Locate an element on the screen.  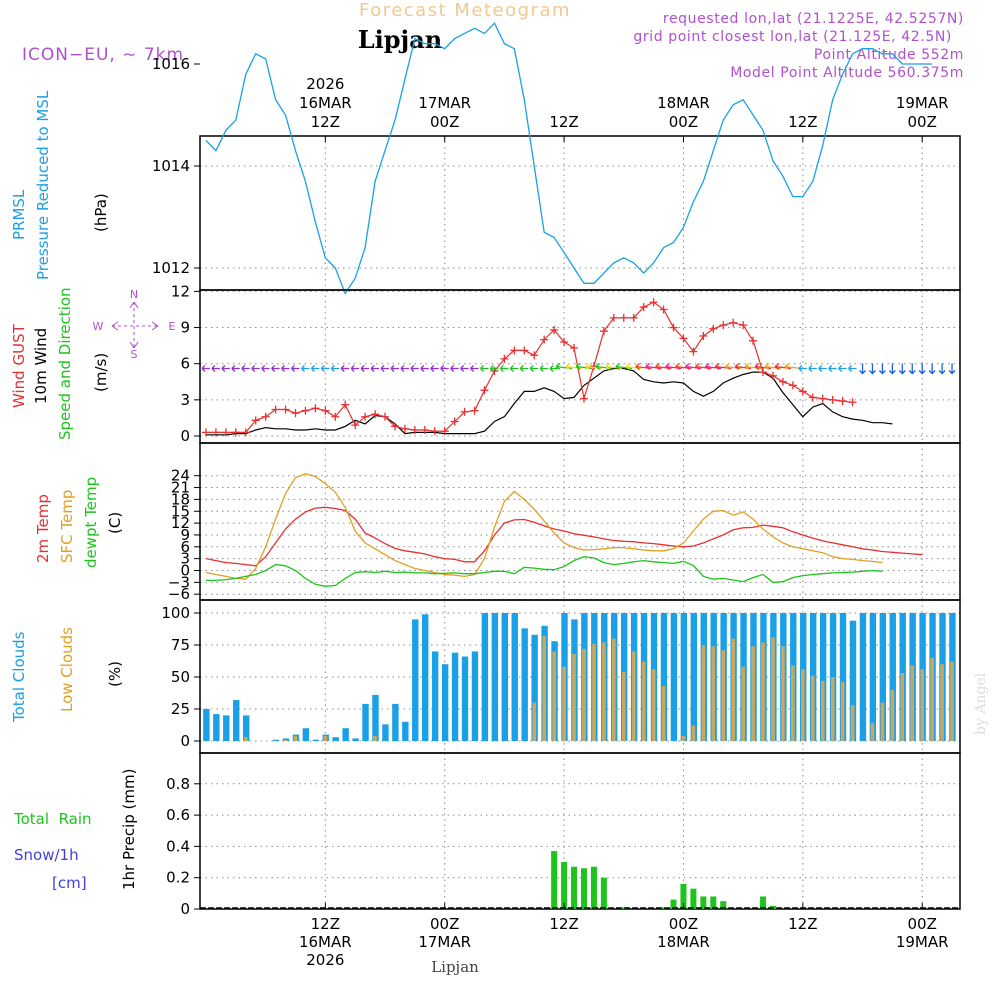
wind-speed-dir-label: Speed and Direction is located at coordinates (65, 363).